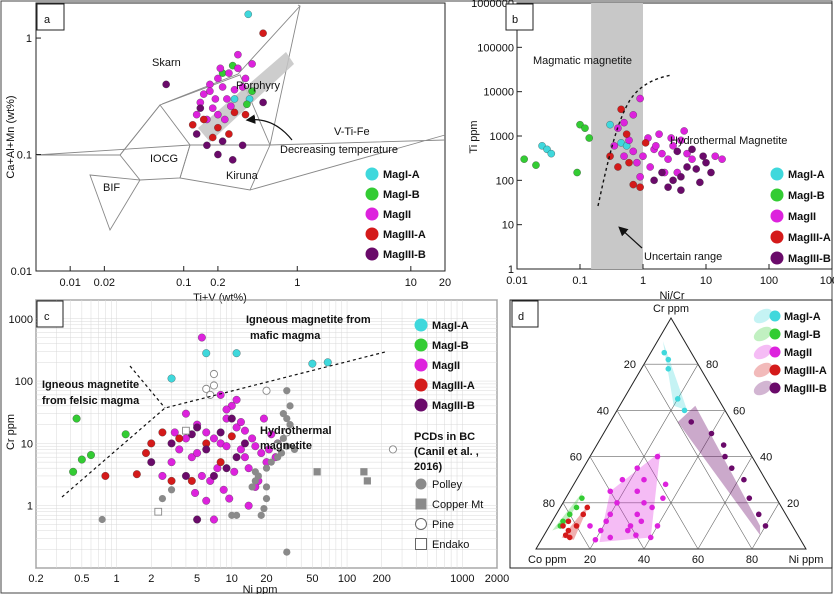 Image resolution: width=834 pixels, height=594 pixels. Describe the element at coordinates (630, 365) in the screenshot. I see `ternary-tick-left: 20` at that location.